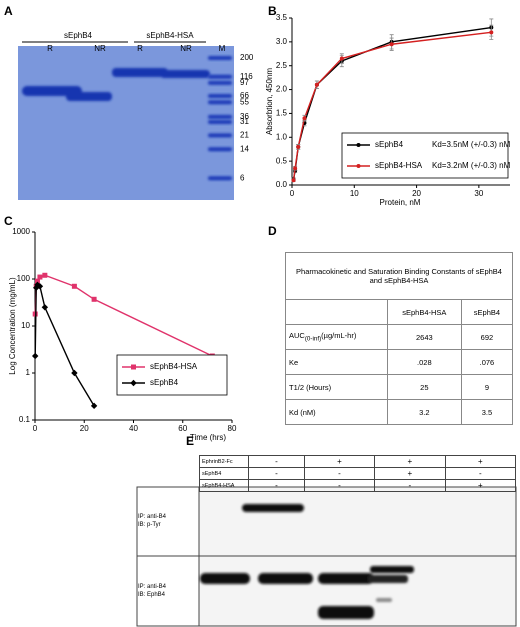 The image size is (520, 627). Describe the element at coordinates (487, 337) in the screenshot. I see `table-cell: 692` at that location.